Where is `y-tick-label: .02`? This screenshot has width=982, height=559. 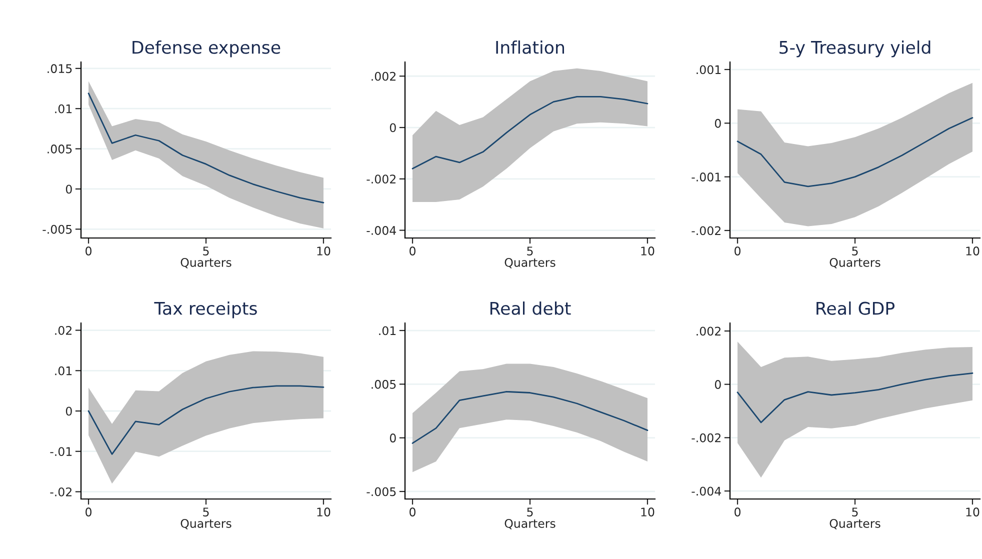 y-tick-label: .02 is located at coordinates (63, 330).